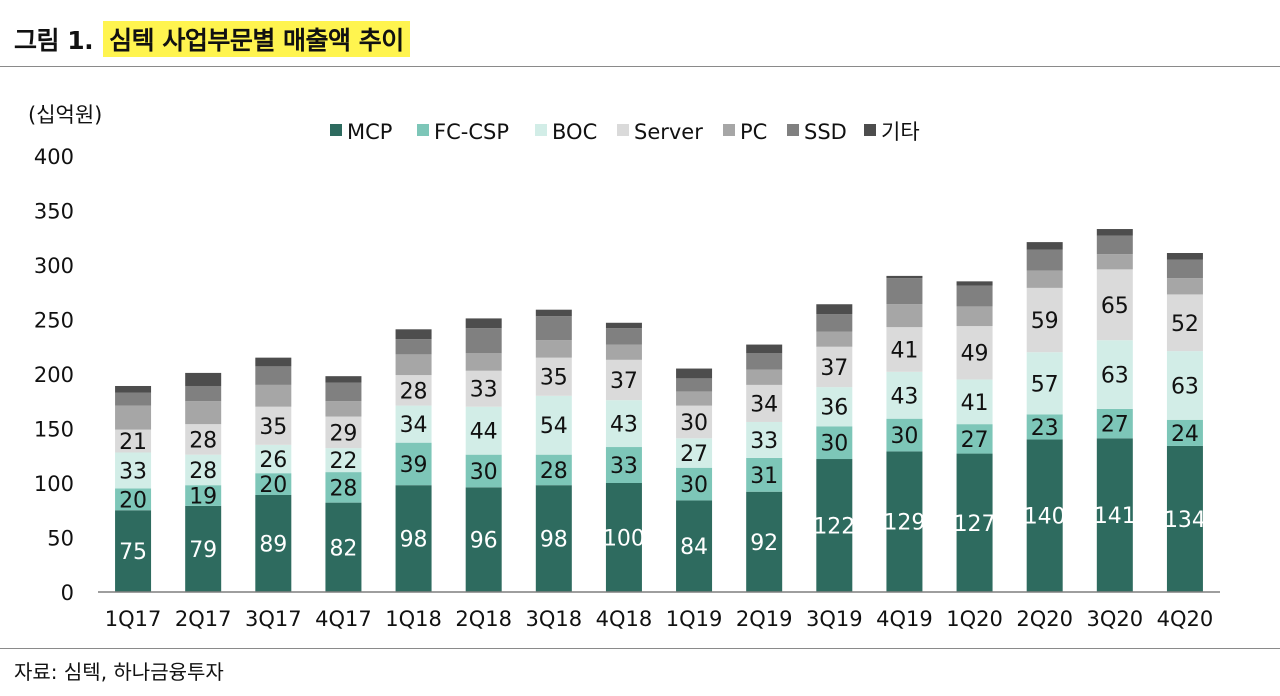  Describe the element at coordinates (904, 523) in the screenshot. I see `data-label: 129` at that location.